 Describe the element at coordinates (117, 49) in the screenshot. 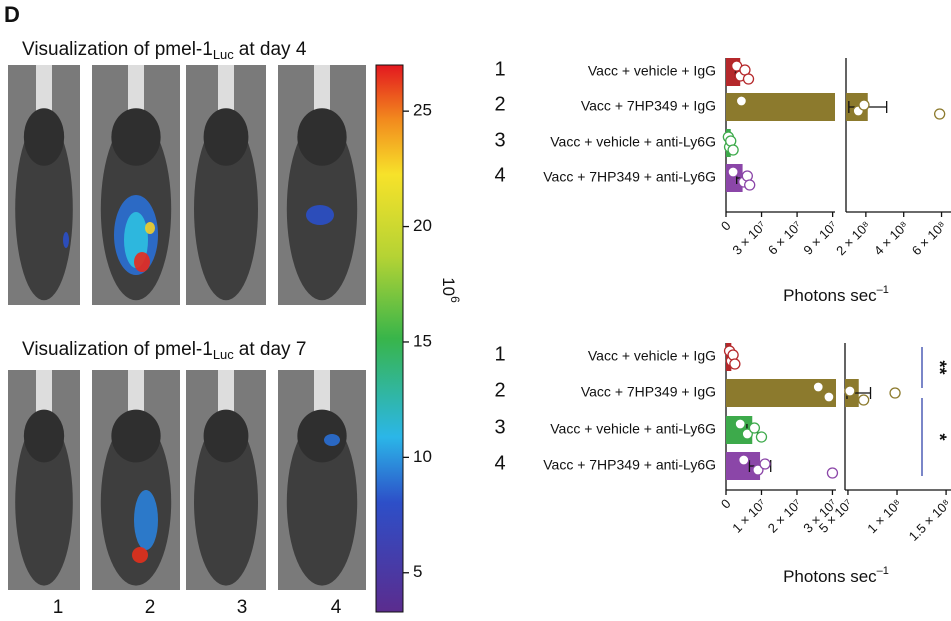

I see `title: Visualization of pmel-1` at that location.